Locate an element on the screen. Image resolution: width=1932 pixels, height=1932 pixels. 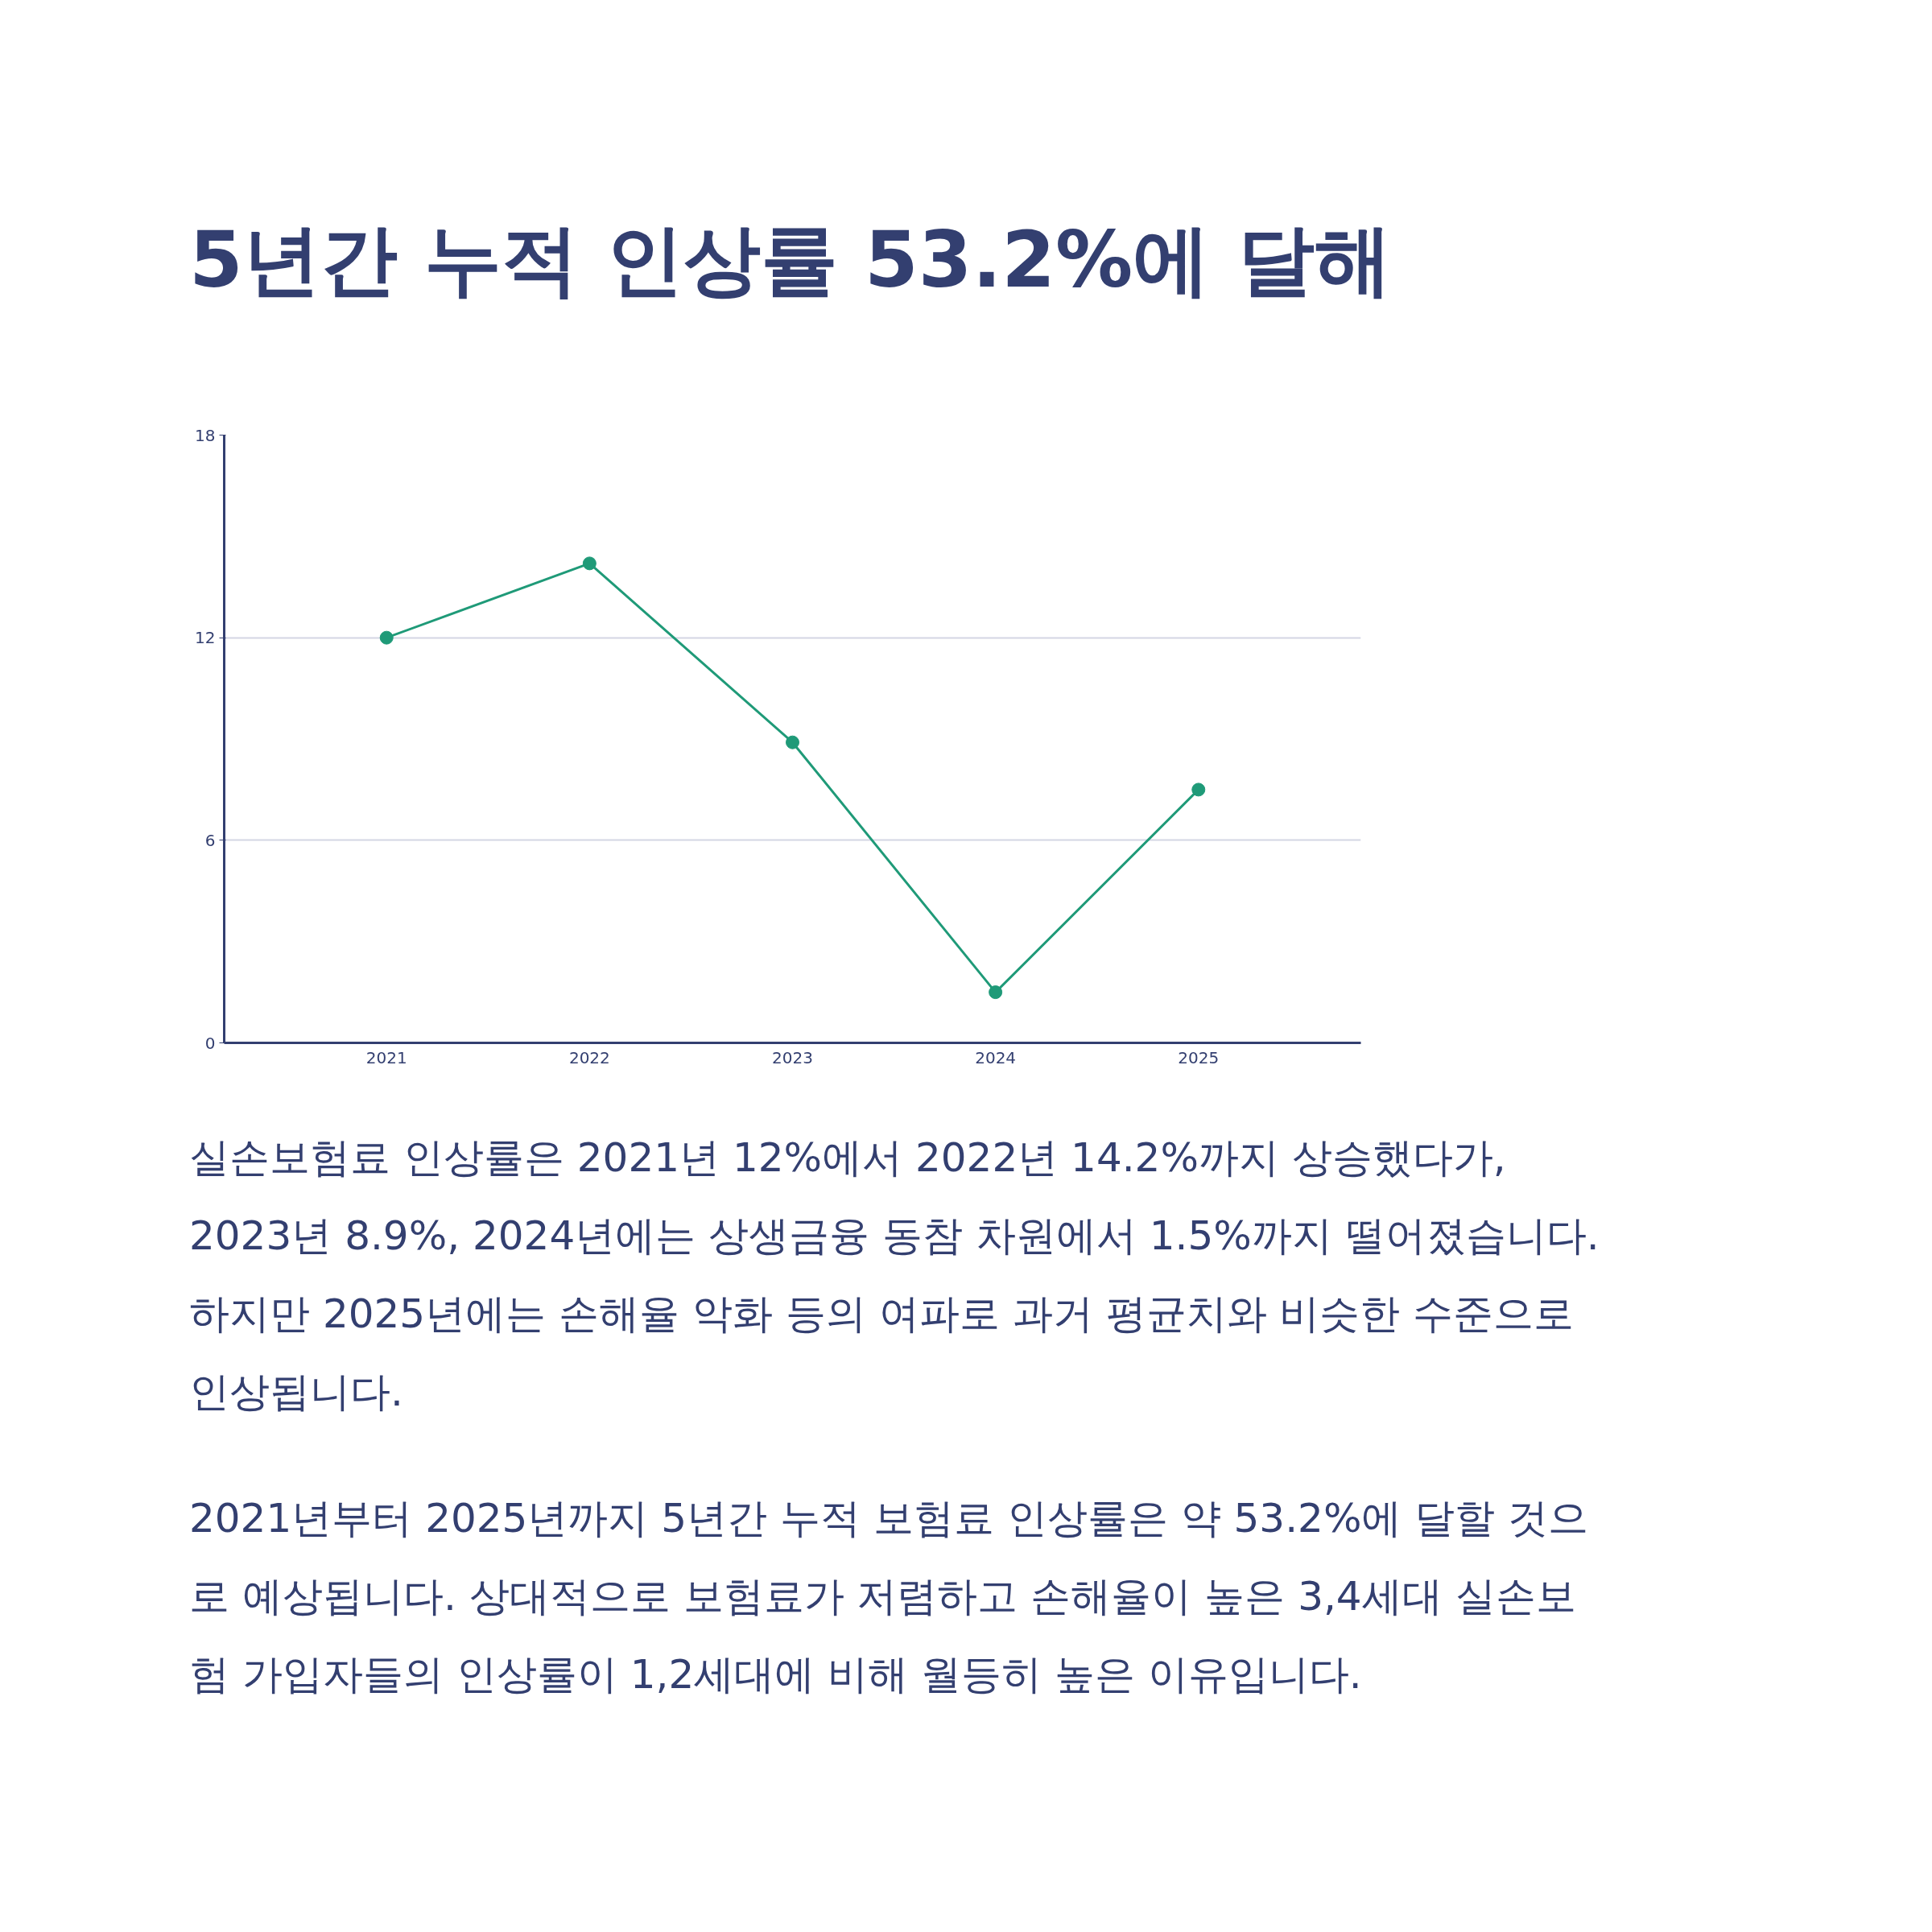
chart-title: 5년간 누적 인상률 53.2%에 달해 is located at coordinates (790, 260).